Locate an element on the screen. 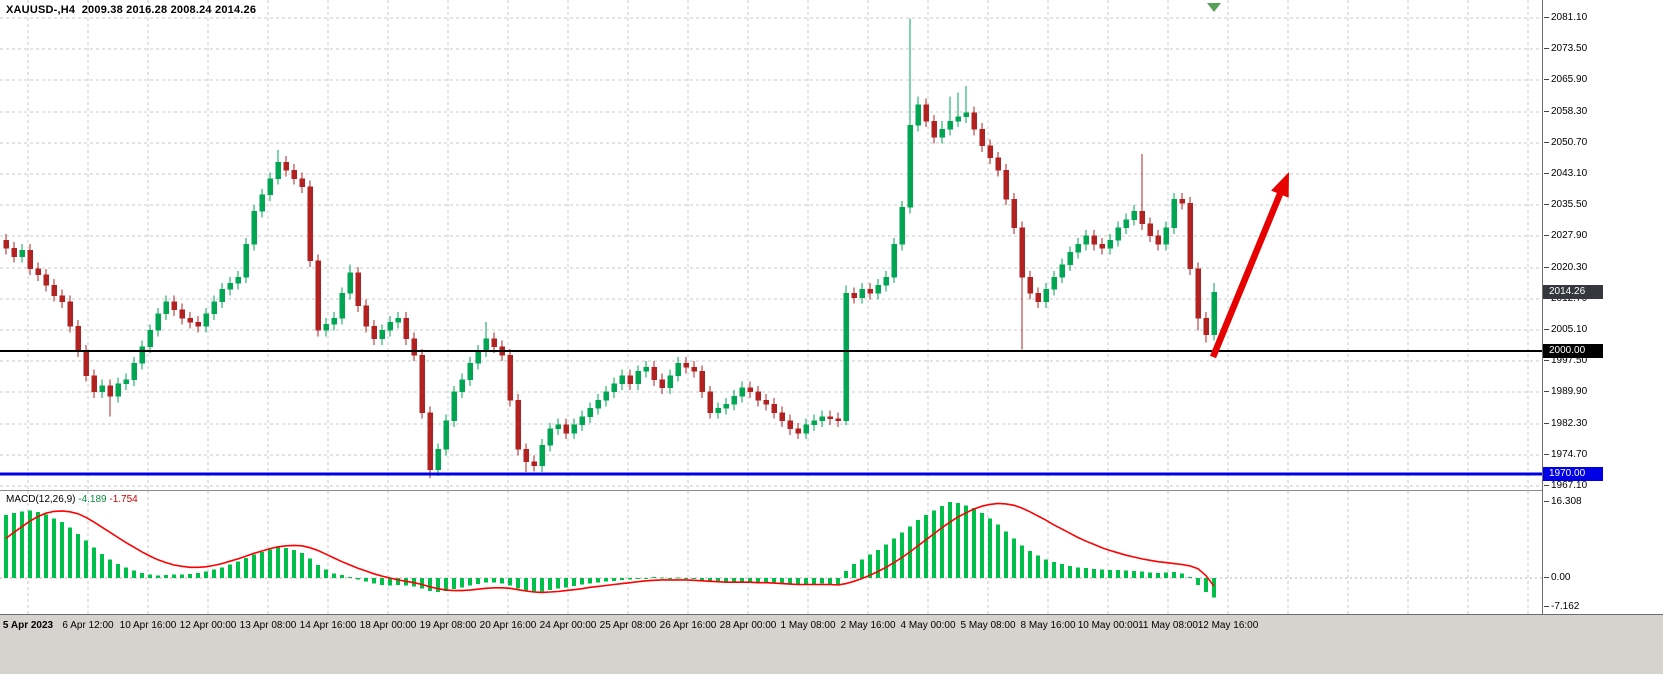 Image resolution: width=1663 pixels, height=674 pixels. price-tick-label: 2020.30 is located at coordinates (1565, 267).